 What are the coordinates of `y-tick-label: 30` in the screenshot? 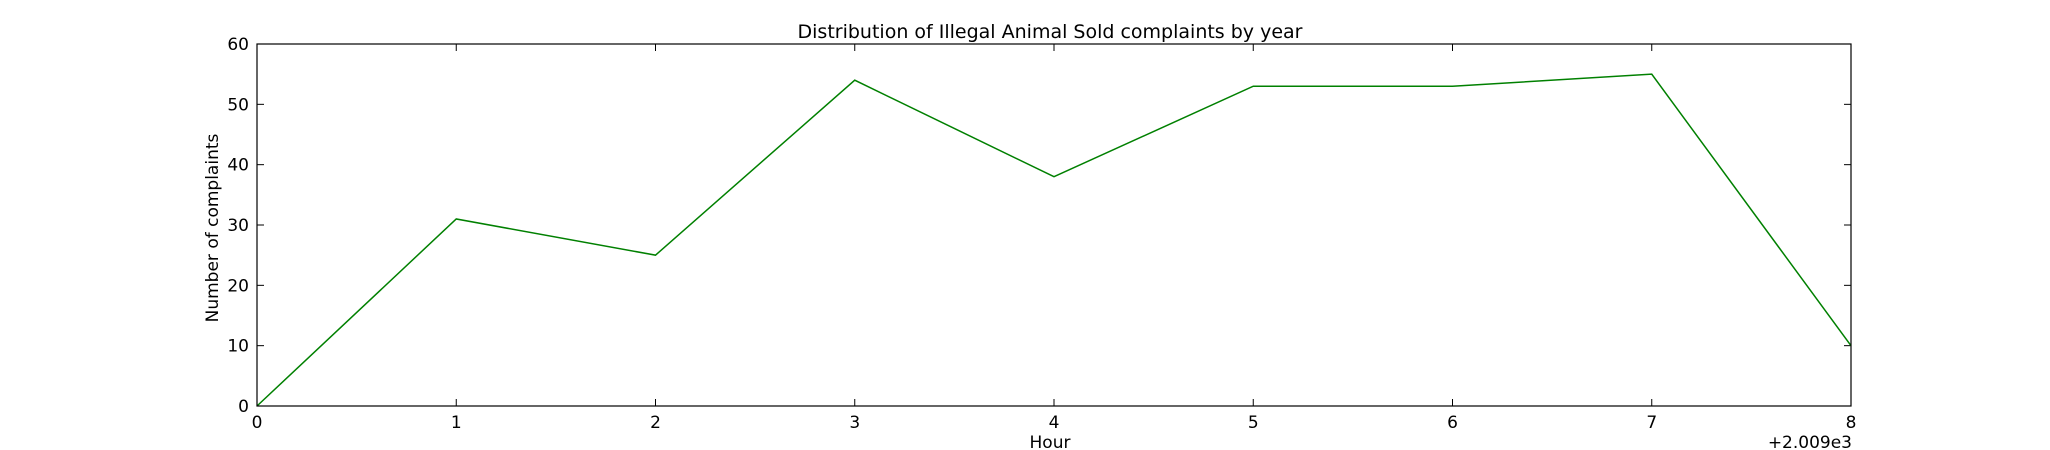 It's located at (238, 226).